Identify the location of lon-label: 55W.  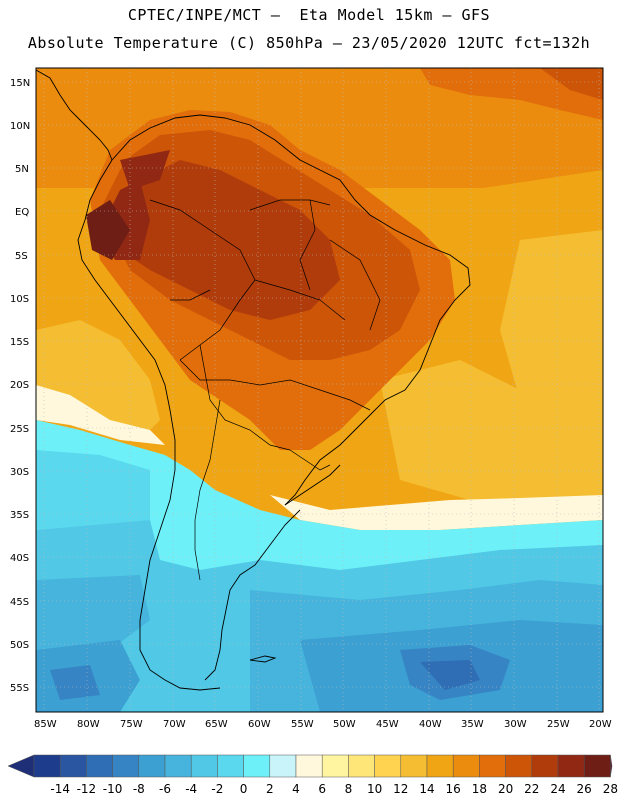
(302, 724).